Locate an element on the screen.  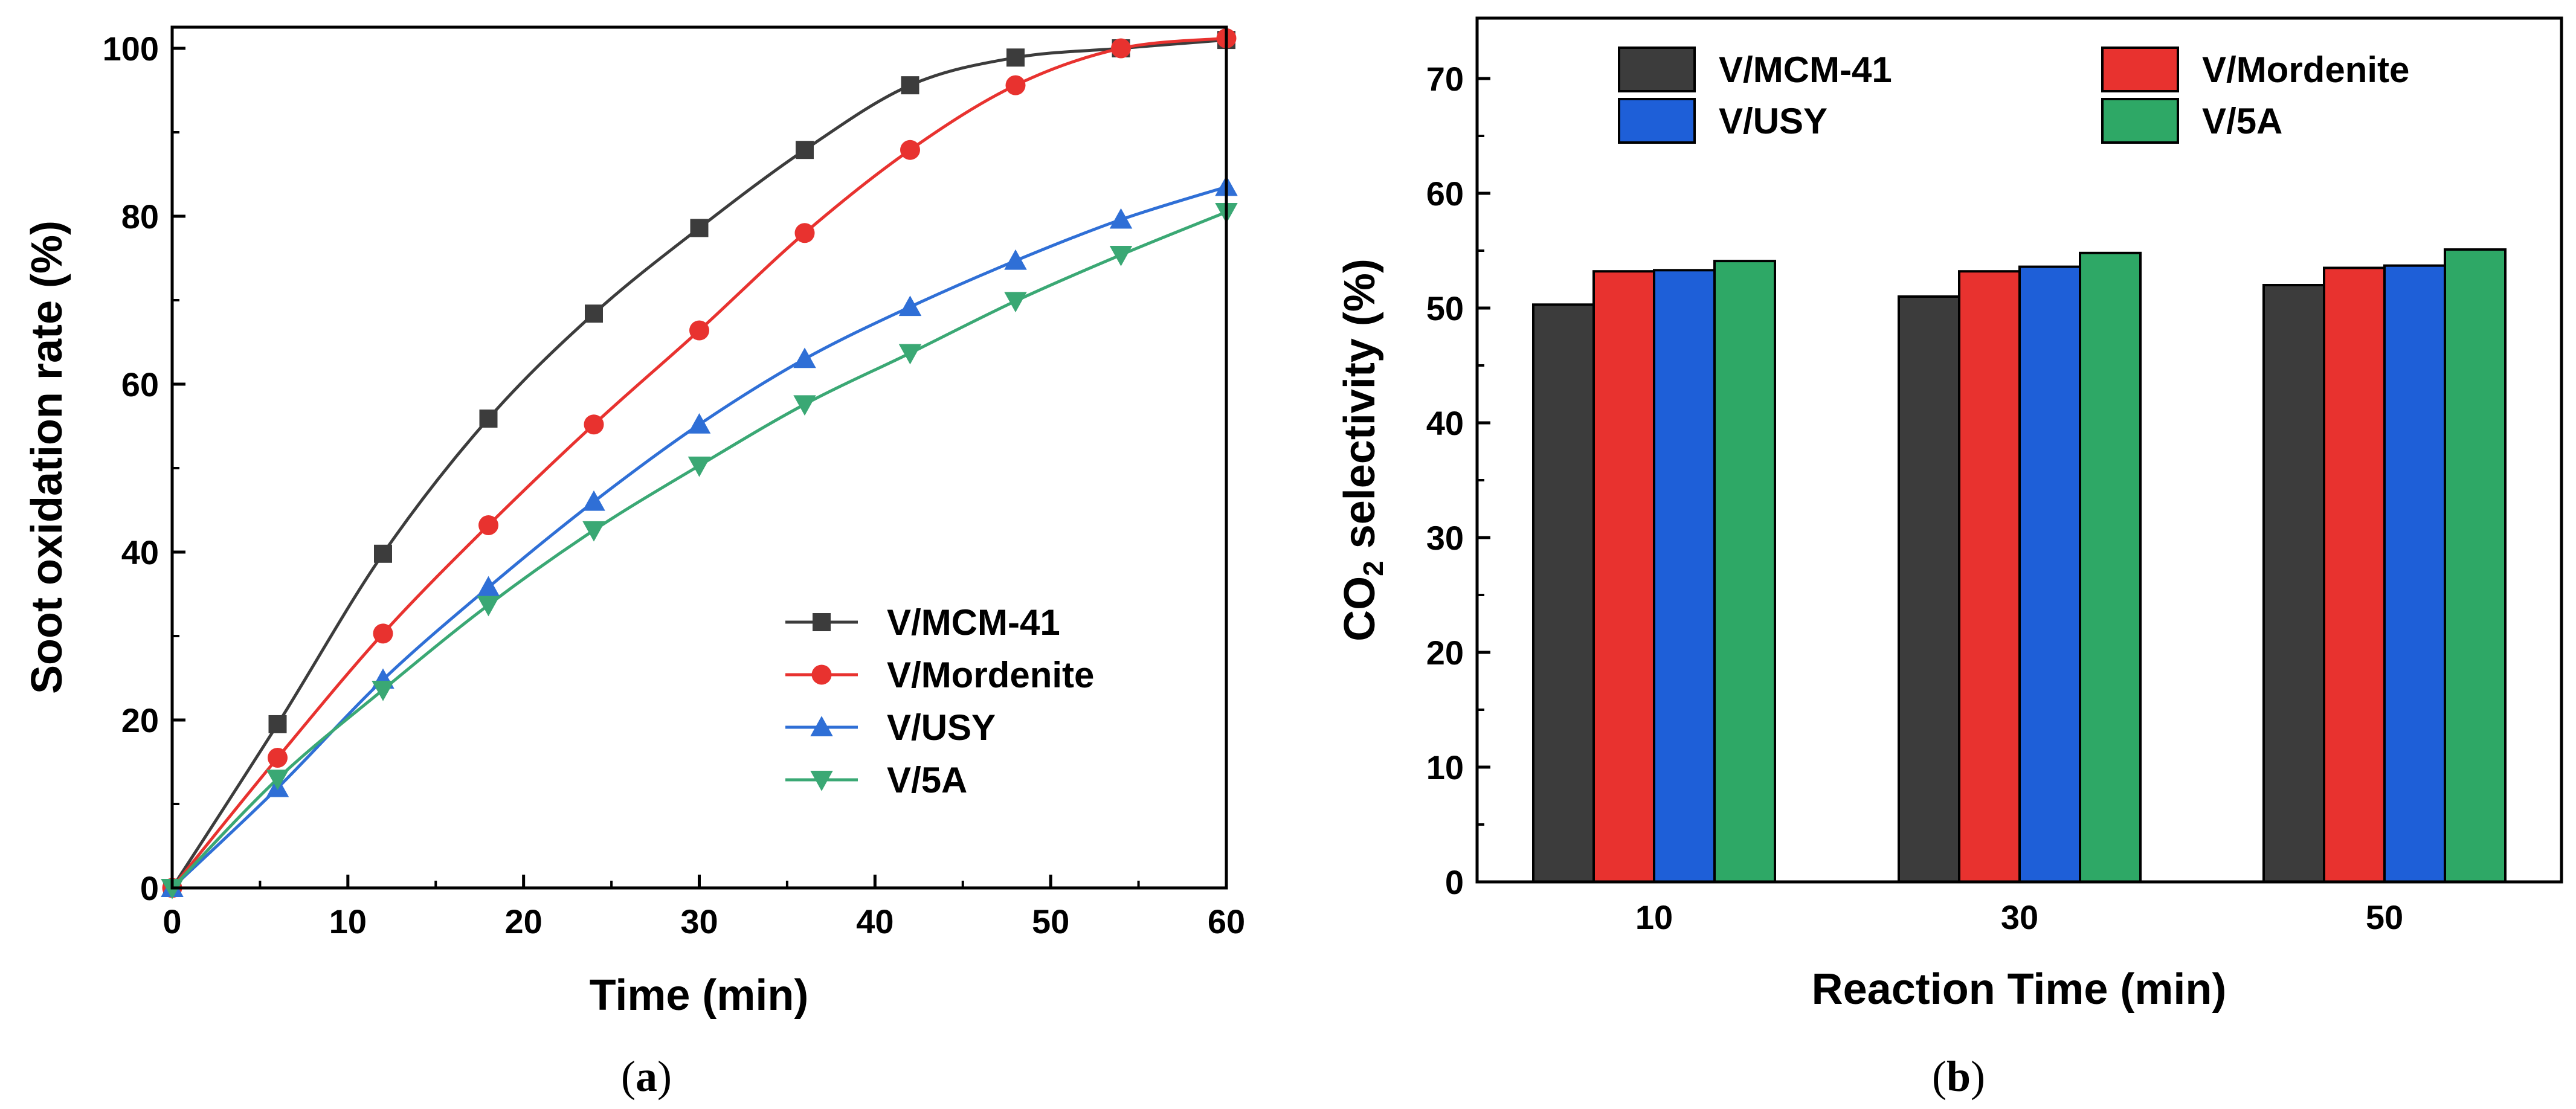
chart-b-y-axis-title-rest: selectivity (%) is located at coordinates (1360, 410).